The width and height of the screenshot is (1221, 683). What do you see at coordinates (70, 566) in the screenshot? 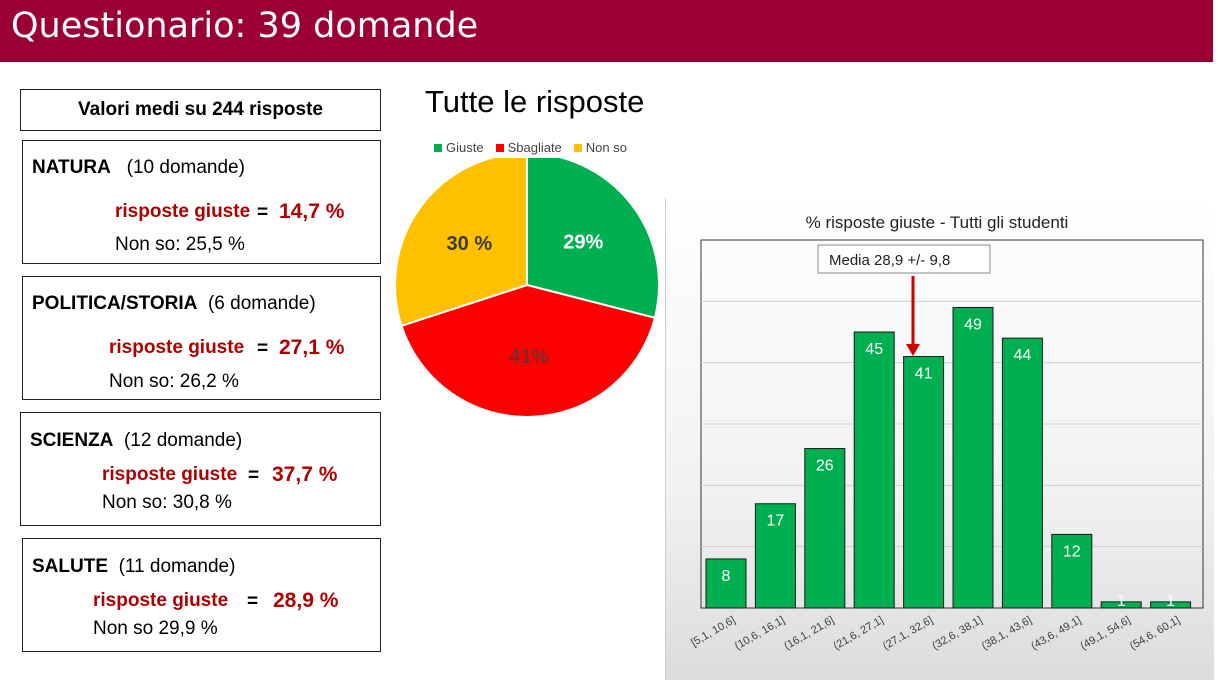
I see `category-name: SALUTE` at bounding box center [70, 566].